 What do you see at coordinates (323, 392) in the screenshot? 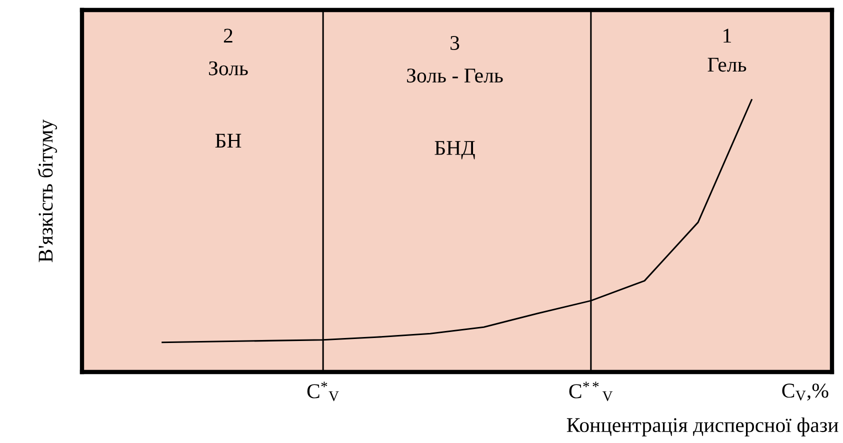
I see `x-tick-label: C$^{*}$$_{V}$` at bounding box center [323, 392].